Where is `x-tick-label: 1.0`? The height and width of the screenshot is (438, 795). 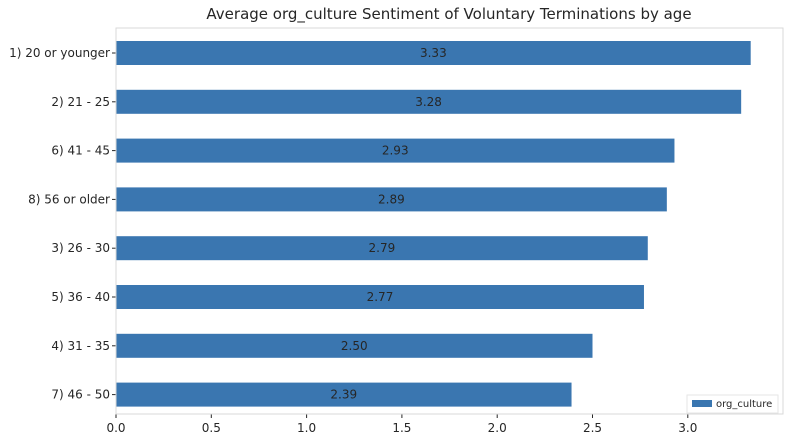
x-tick-label: 1.0 is located at coordinates (306, 428).